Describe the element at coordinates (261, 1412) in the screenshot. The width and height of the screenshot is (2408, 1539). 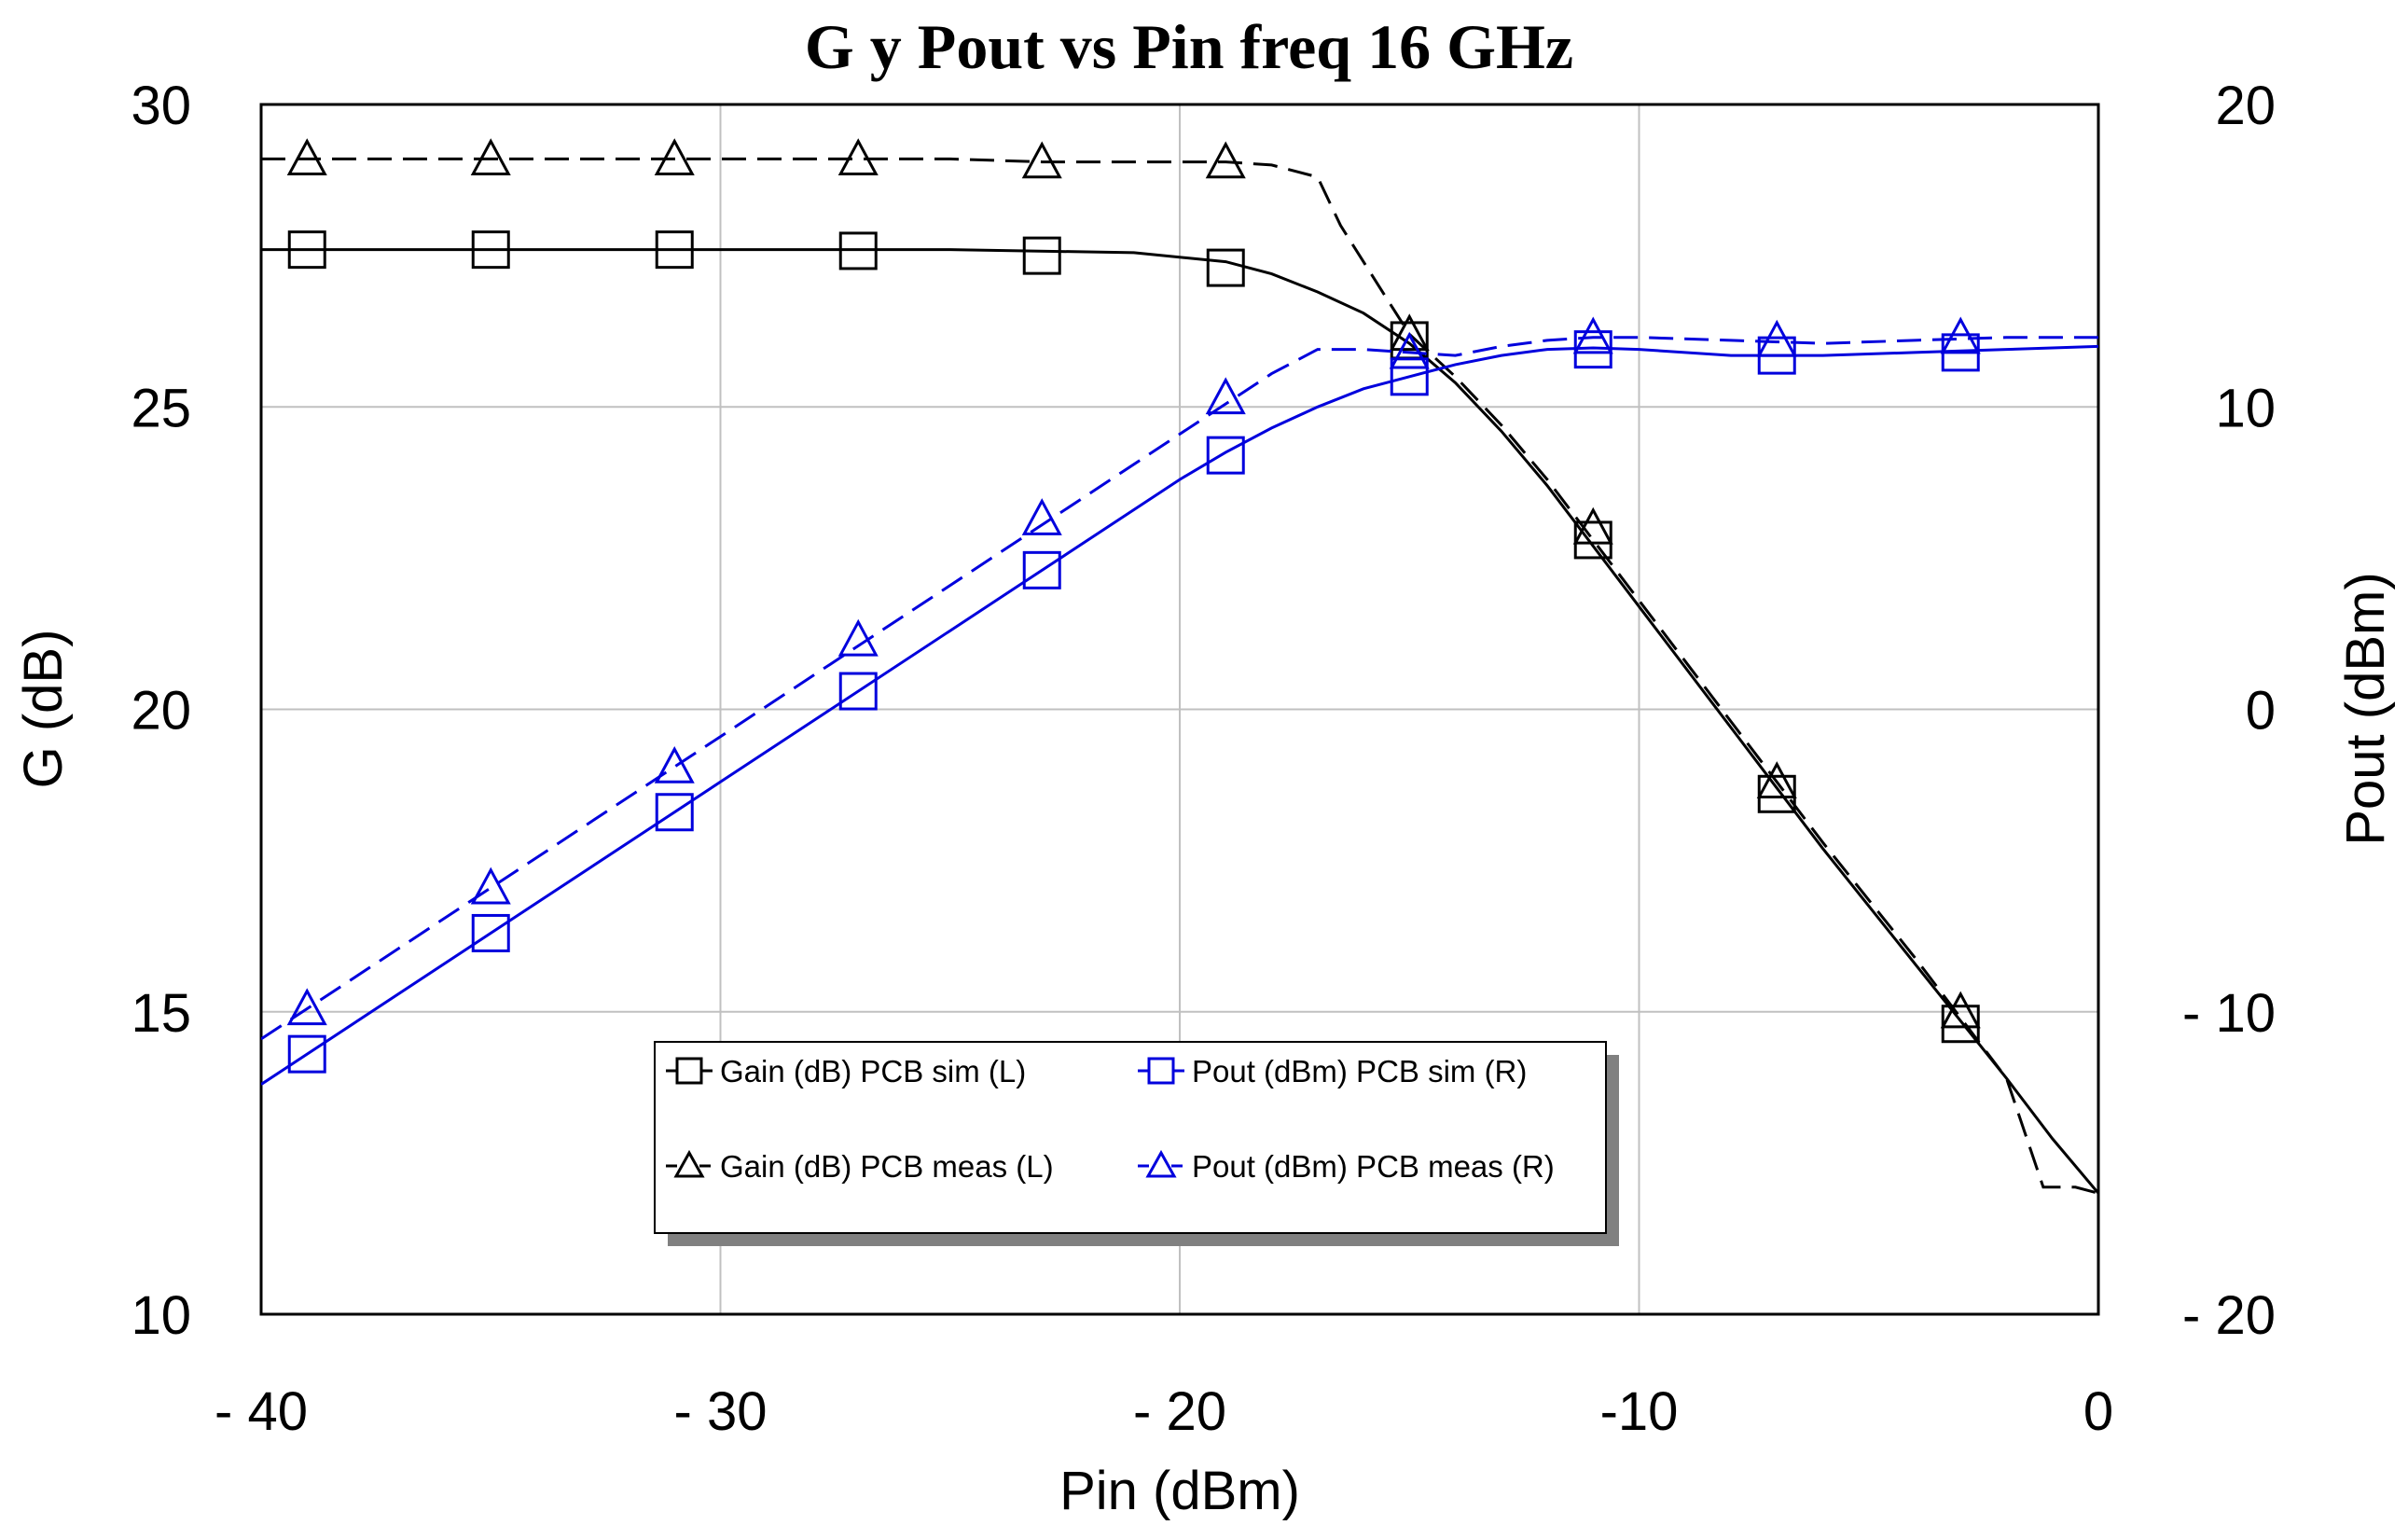
I see `x-tick-label: - 40` at that location.